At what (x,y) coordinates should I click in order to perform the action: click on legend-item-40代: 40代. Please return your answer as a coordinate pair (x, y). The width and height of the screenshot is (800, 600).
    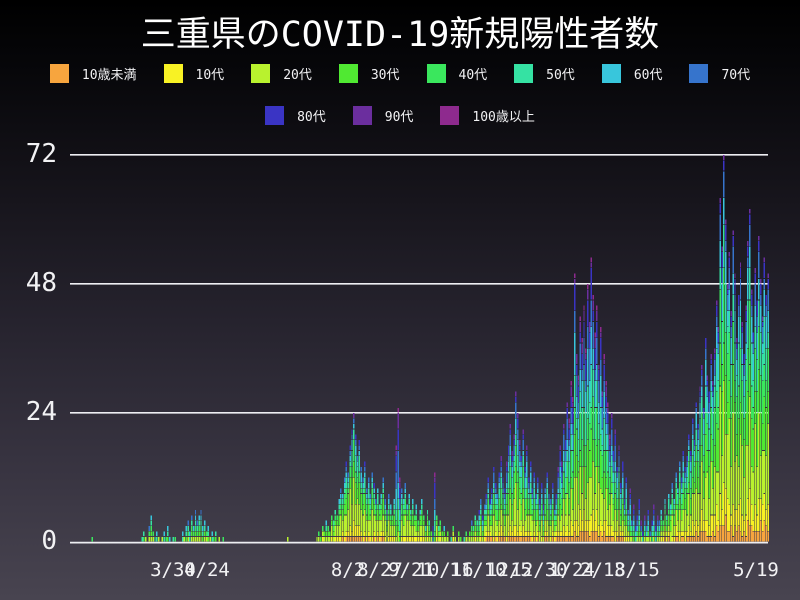
    Looking at the image, I should click on (456, 73).